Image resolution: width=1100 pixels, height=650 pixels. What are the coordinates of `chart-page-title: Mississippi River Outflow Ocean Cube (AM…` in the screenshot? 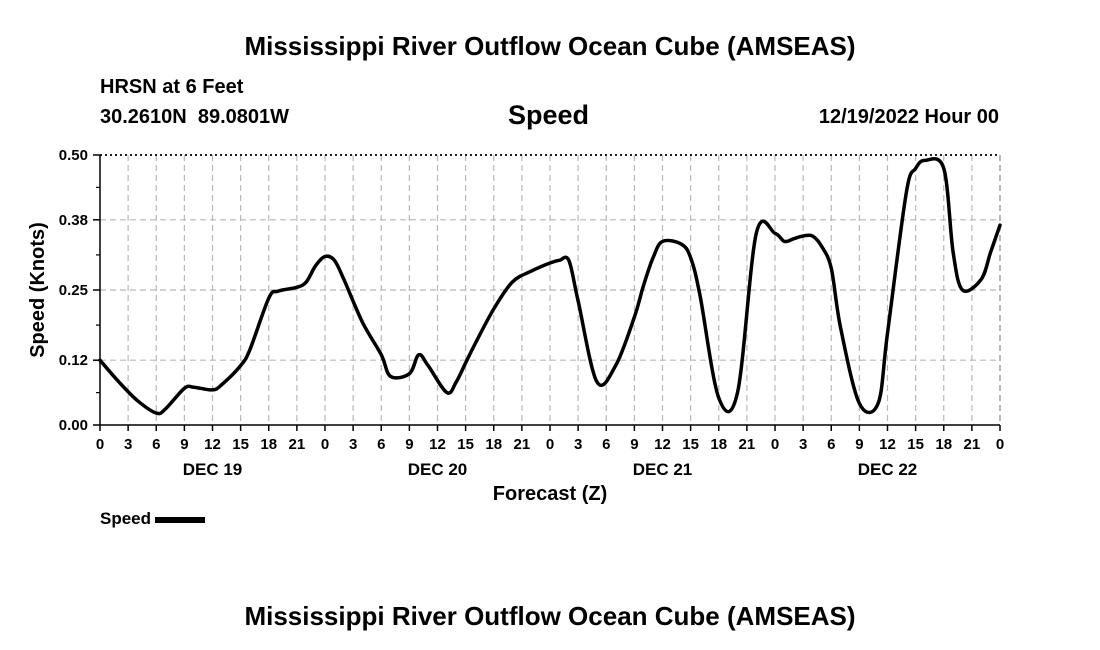 It's located at (550, 46).